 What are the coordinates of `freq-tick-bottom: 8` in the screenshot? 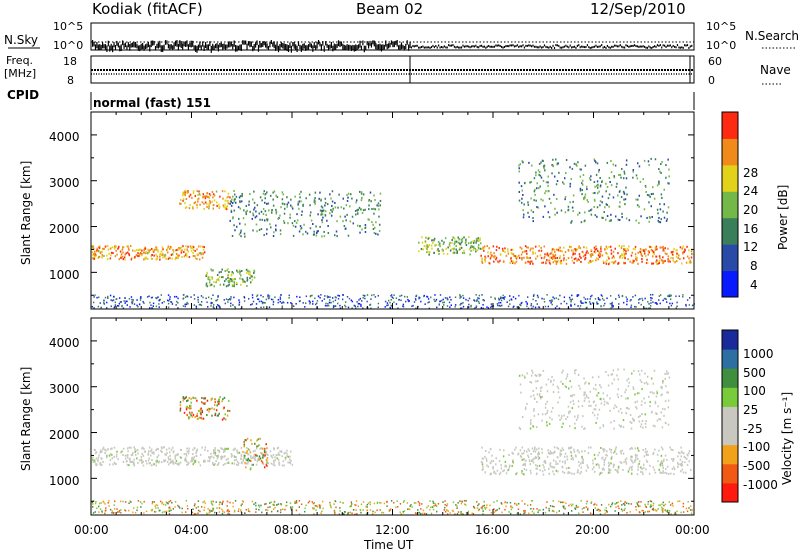 It's located at (70, 80).